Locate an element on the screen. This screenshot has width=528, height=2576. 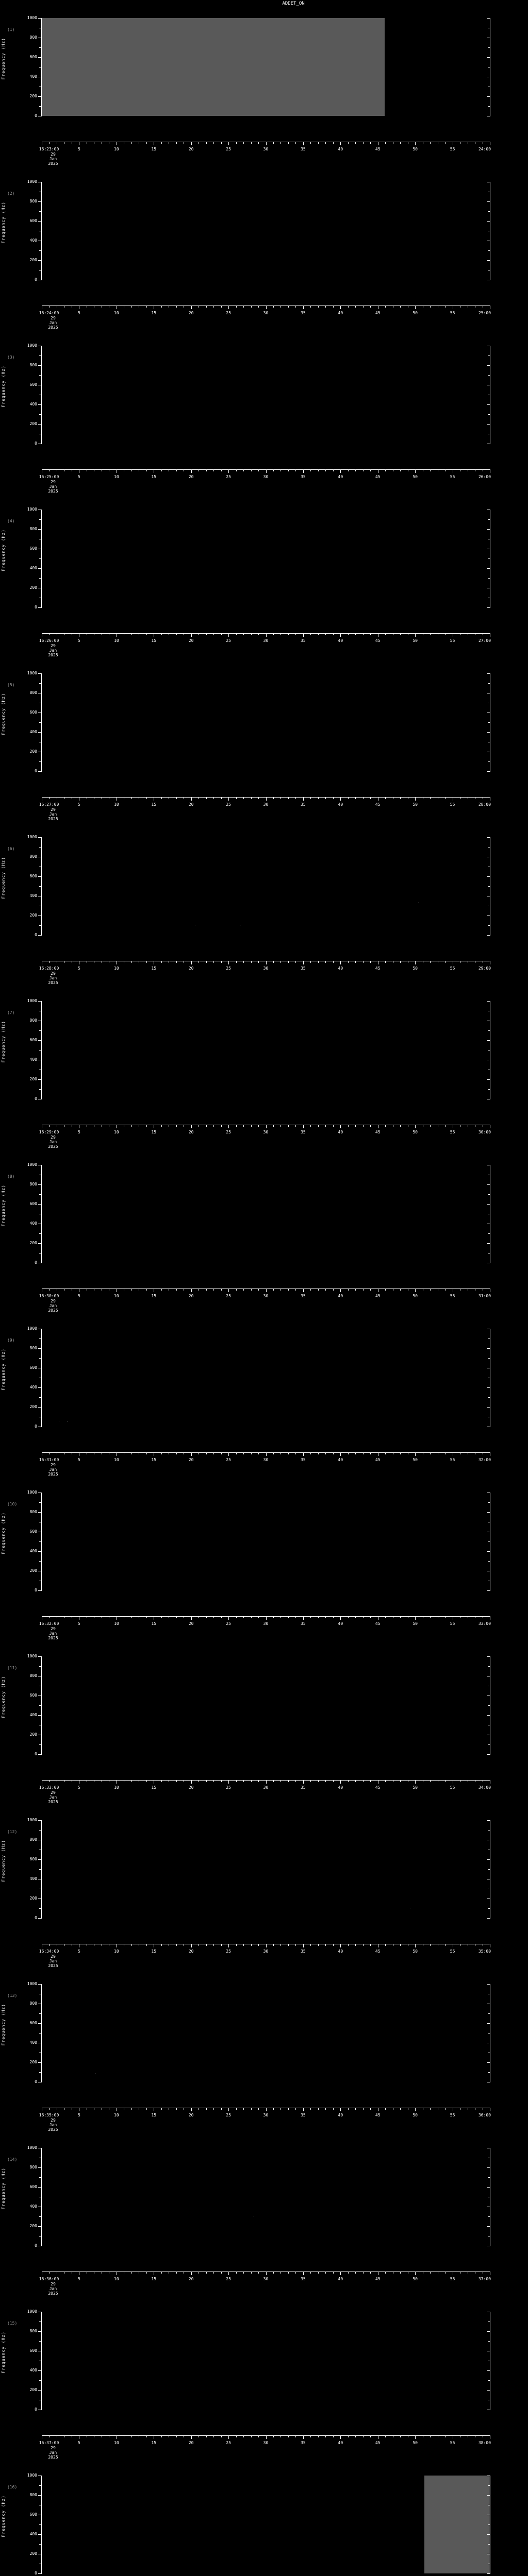
x-tick-label: 25 is located at coordinates (229, 1787).